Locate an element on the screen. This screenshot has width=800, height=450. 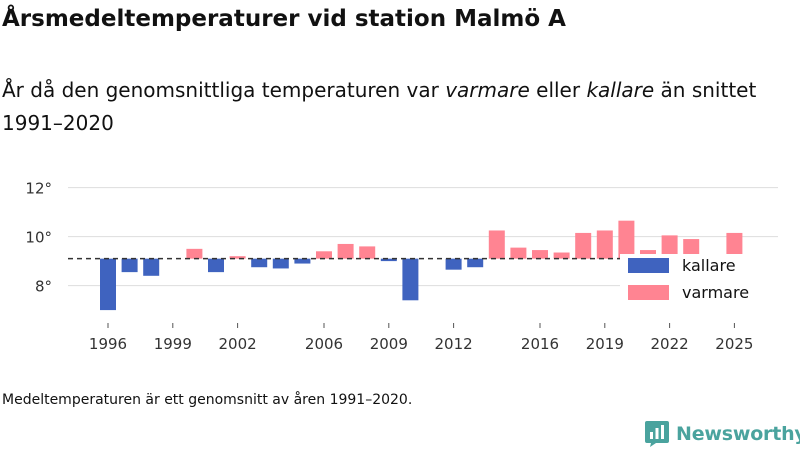
legend-swatch-kallare is located at coordinates (648, 265).